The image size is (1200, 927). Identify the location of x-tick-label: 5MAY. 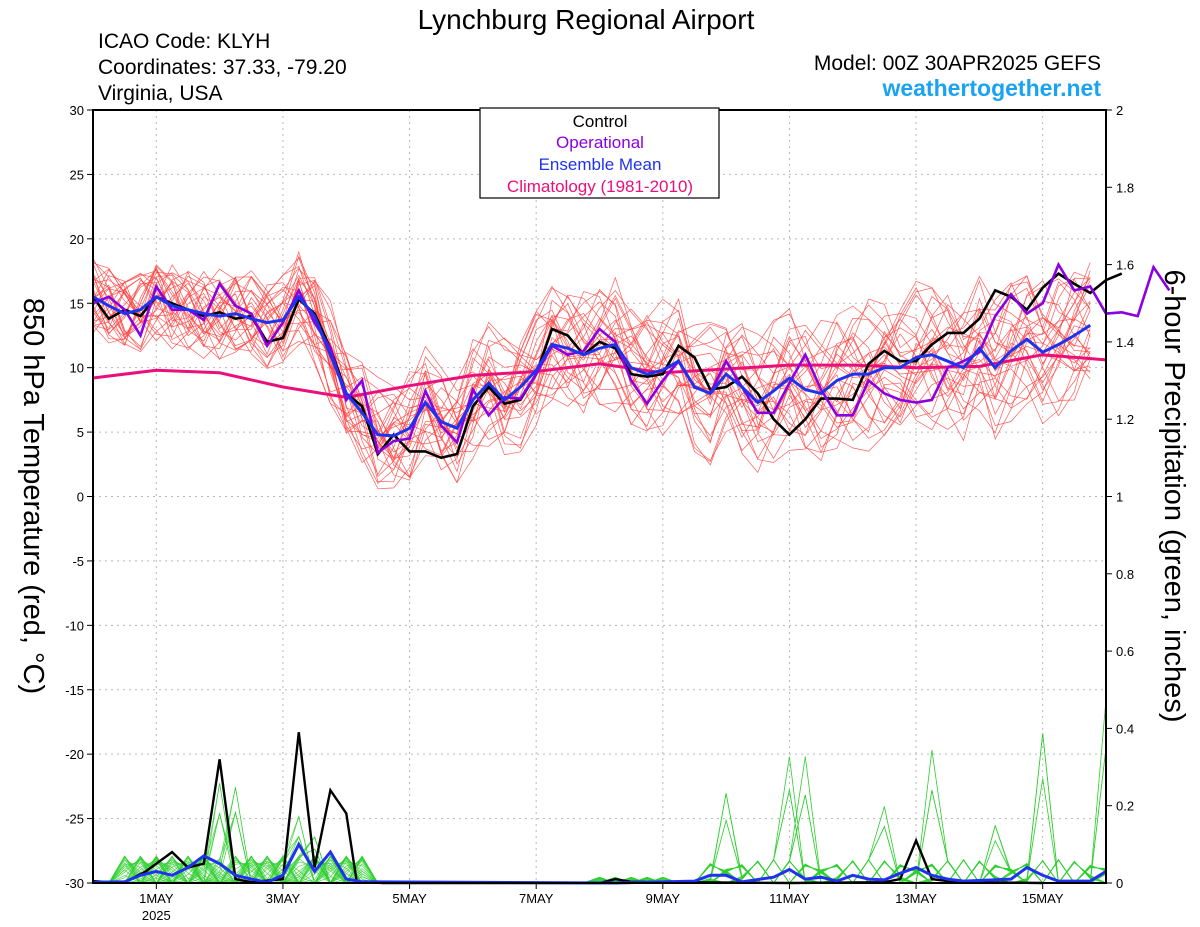
(409, 898).